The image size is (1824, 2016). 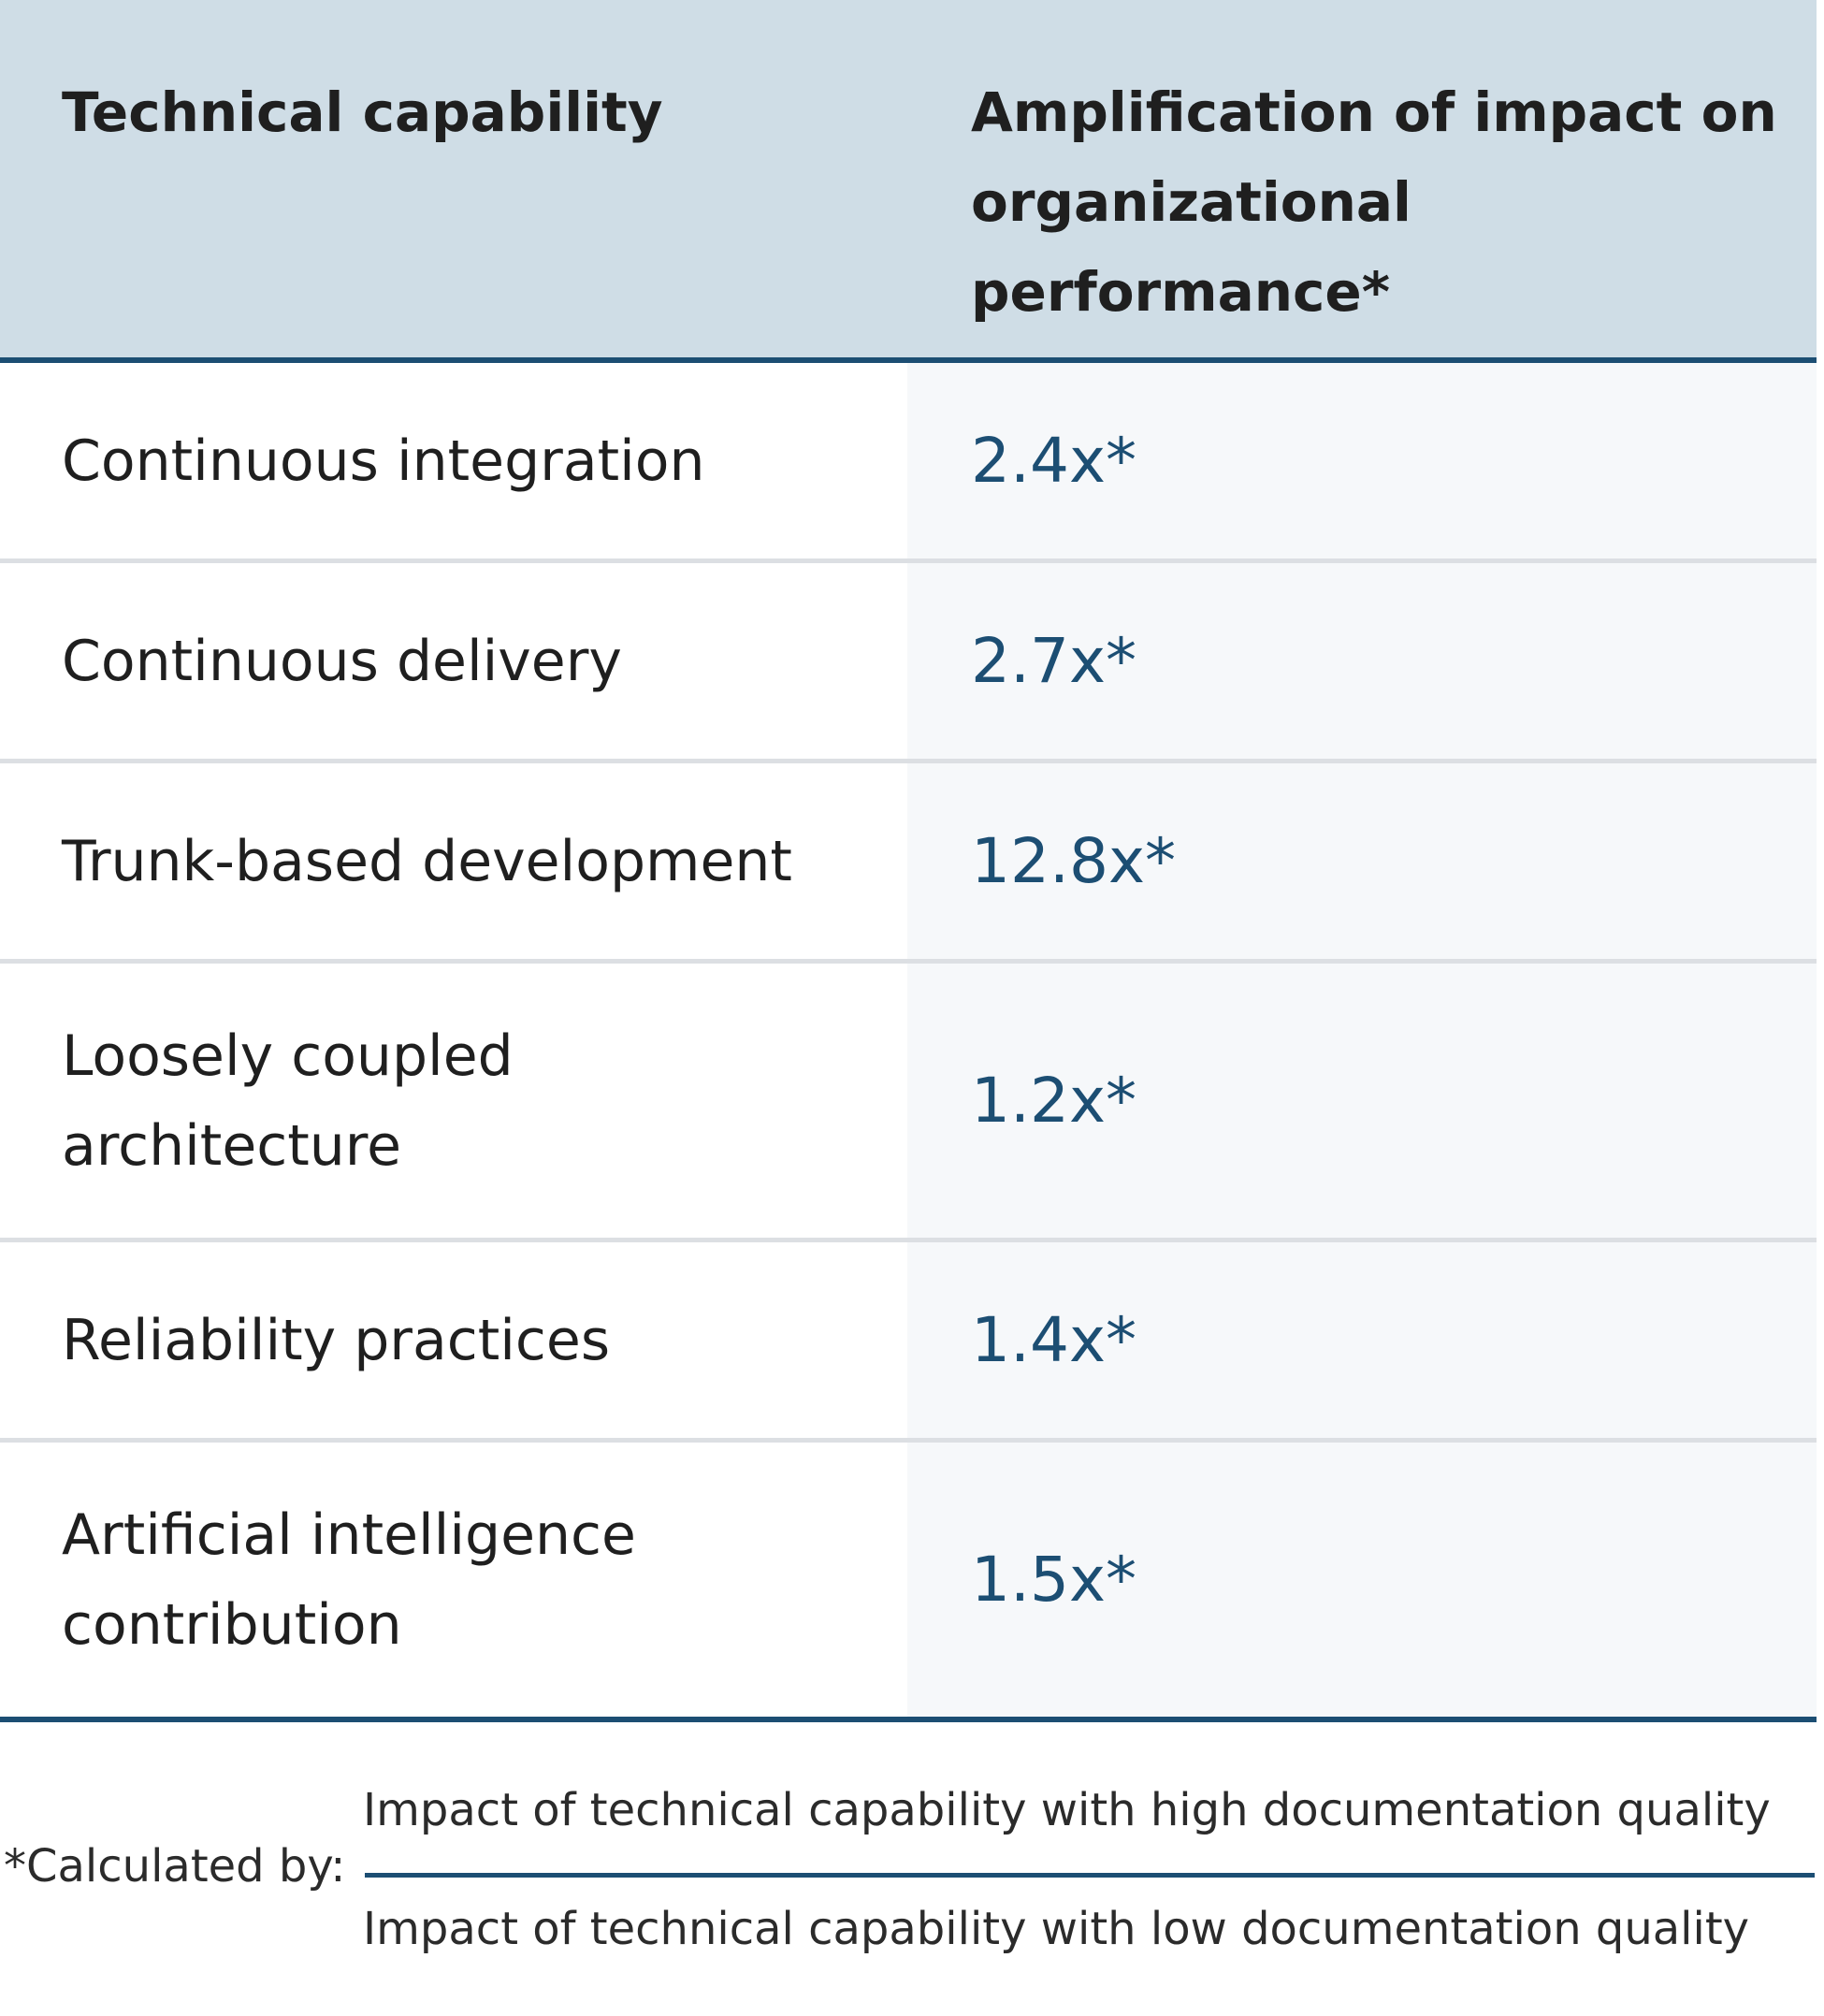 I want to click on capability-cell: Reliability practices, so click(x=453, y=1340).